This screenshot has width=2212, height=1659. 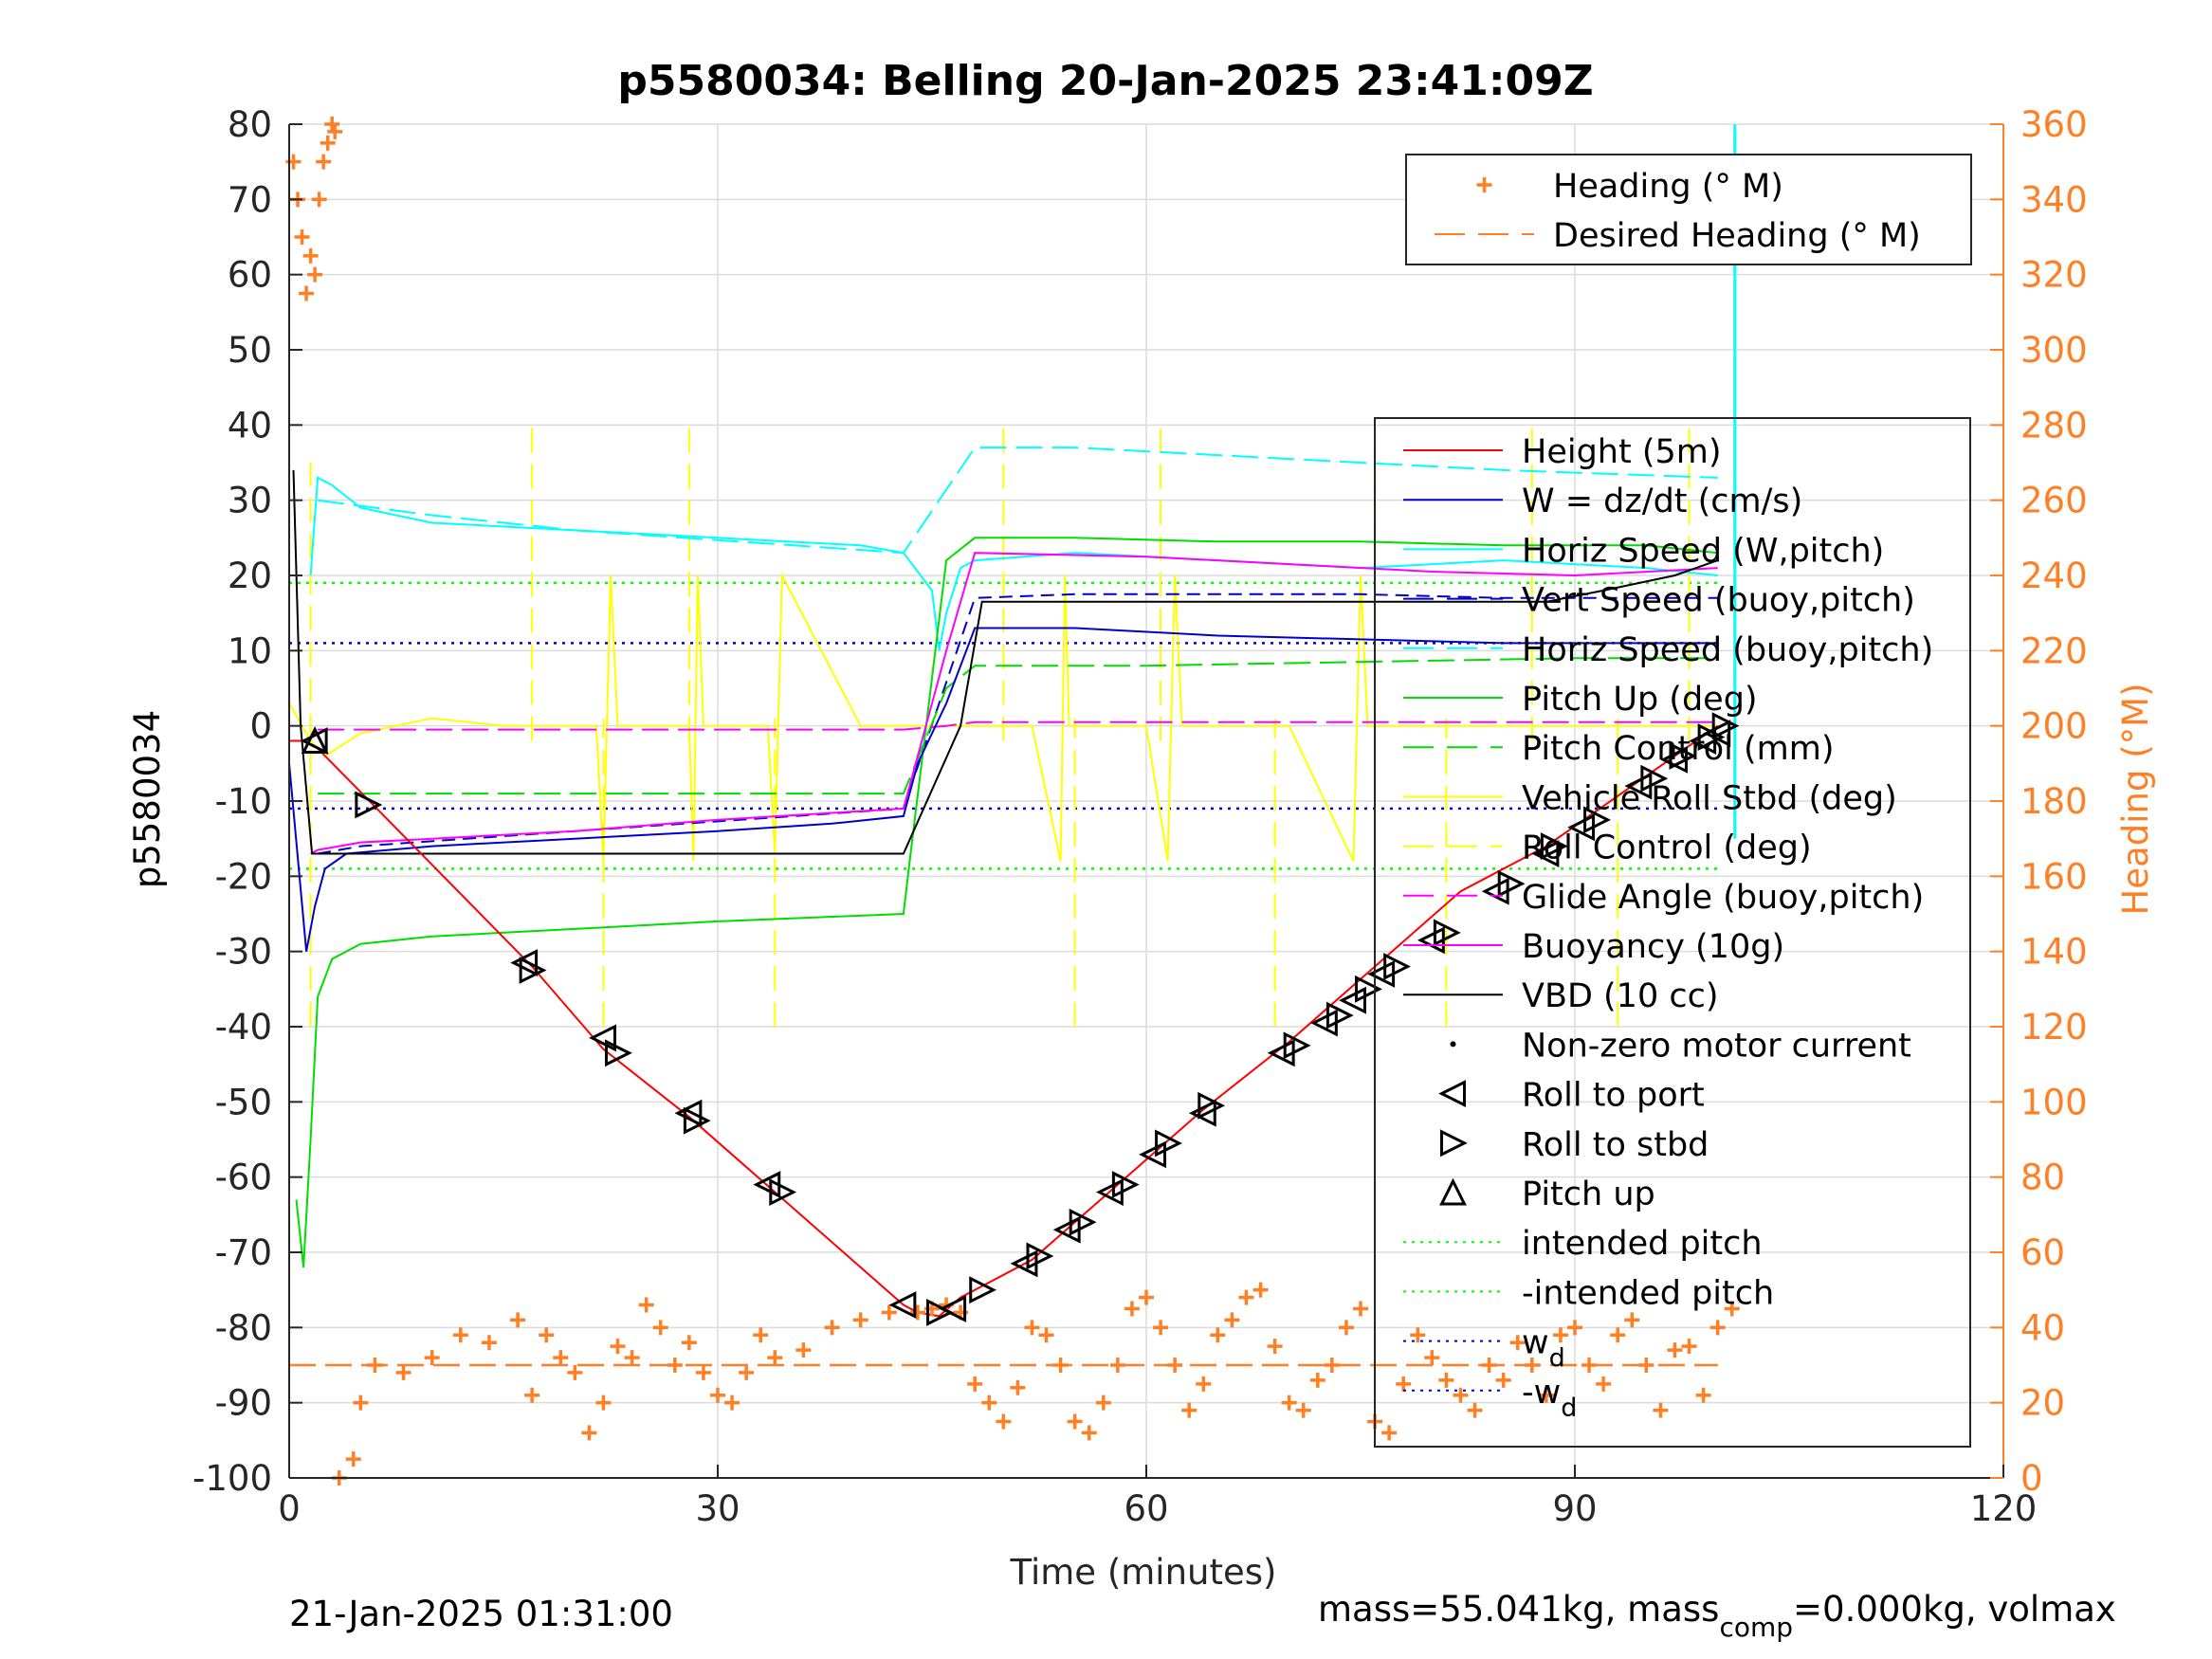 I want to click on series-line-vert-speed-buoy, so click(x=1017, y=723).